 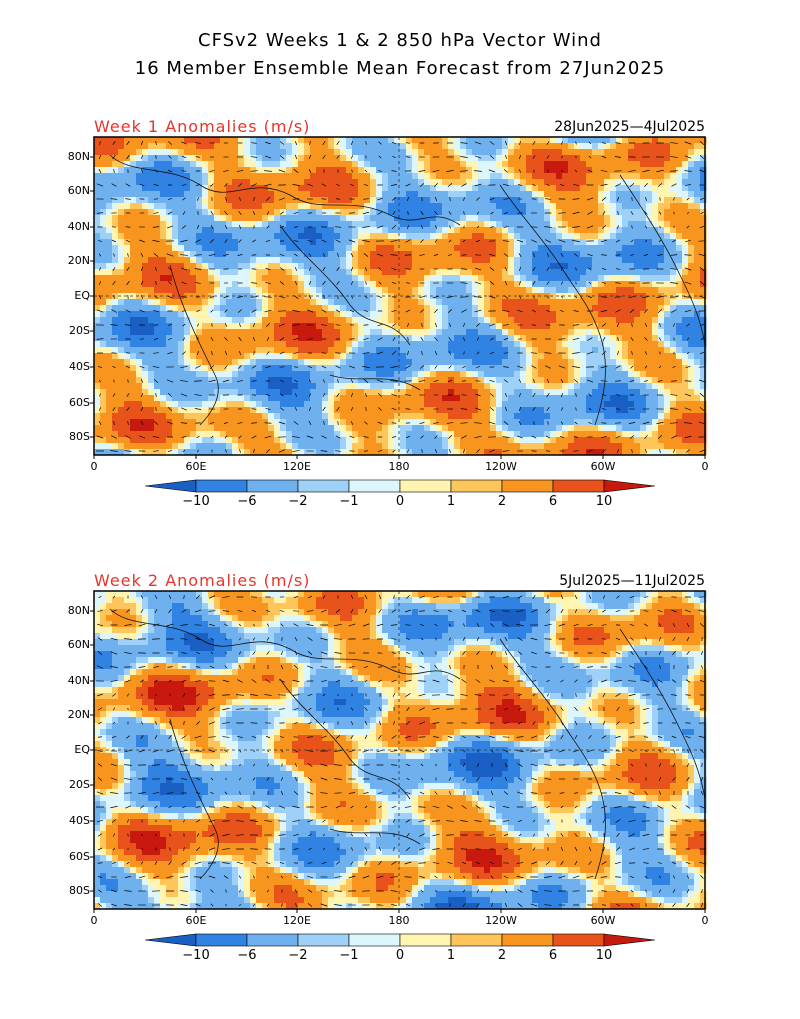 I want to click on panel-title: Week 2 Anomalies (m/s), so click(x=202, y=580).